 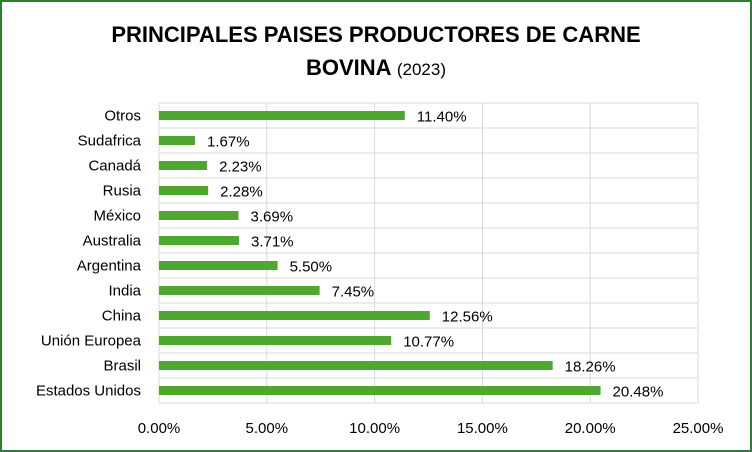 What do you see at coordinates (112, 241) in the screenshot?
I see `category-label: Australia` at bounding box center [112, 241].